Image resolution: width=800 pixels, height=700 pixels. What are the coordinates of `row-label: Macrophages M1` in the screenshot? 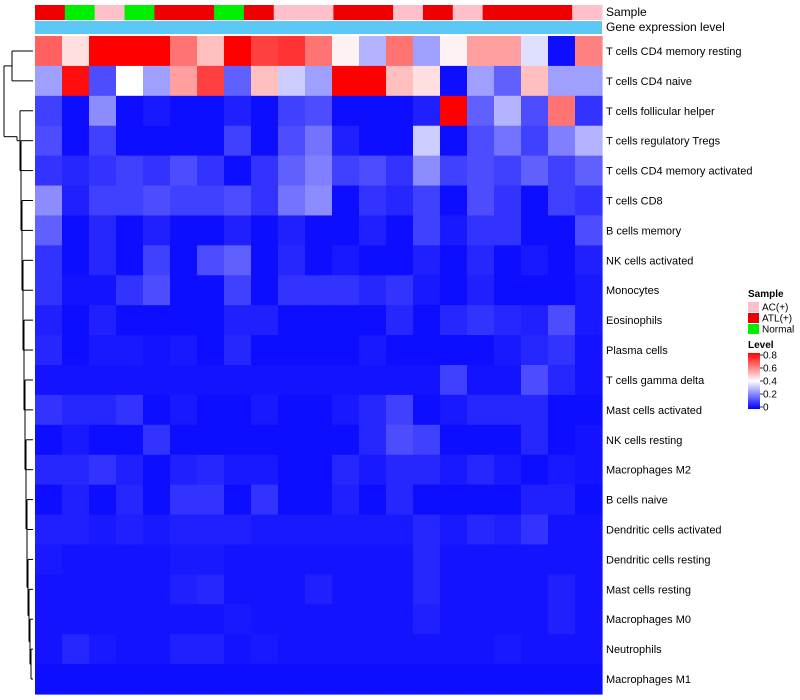 It's located at (648, 680).